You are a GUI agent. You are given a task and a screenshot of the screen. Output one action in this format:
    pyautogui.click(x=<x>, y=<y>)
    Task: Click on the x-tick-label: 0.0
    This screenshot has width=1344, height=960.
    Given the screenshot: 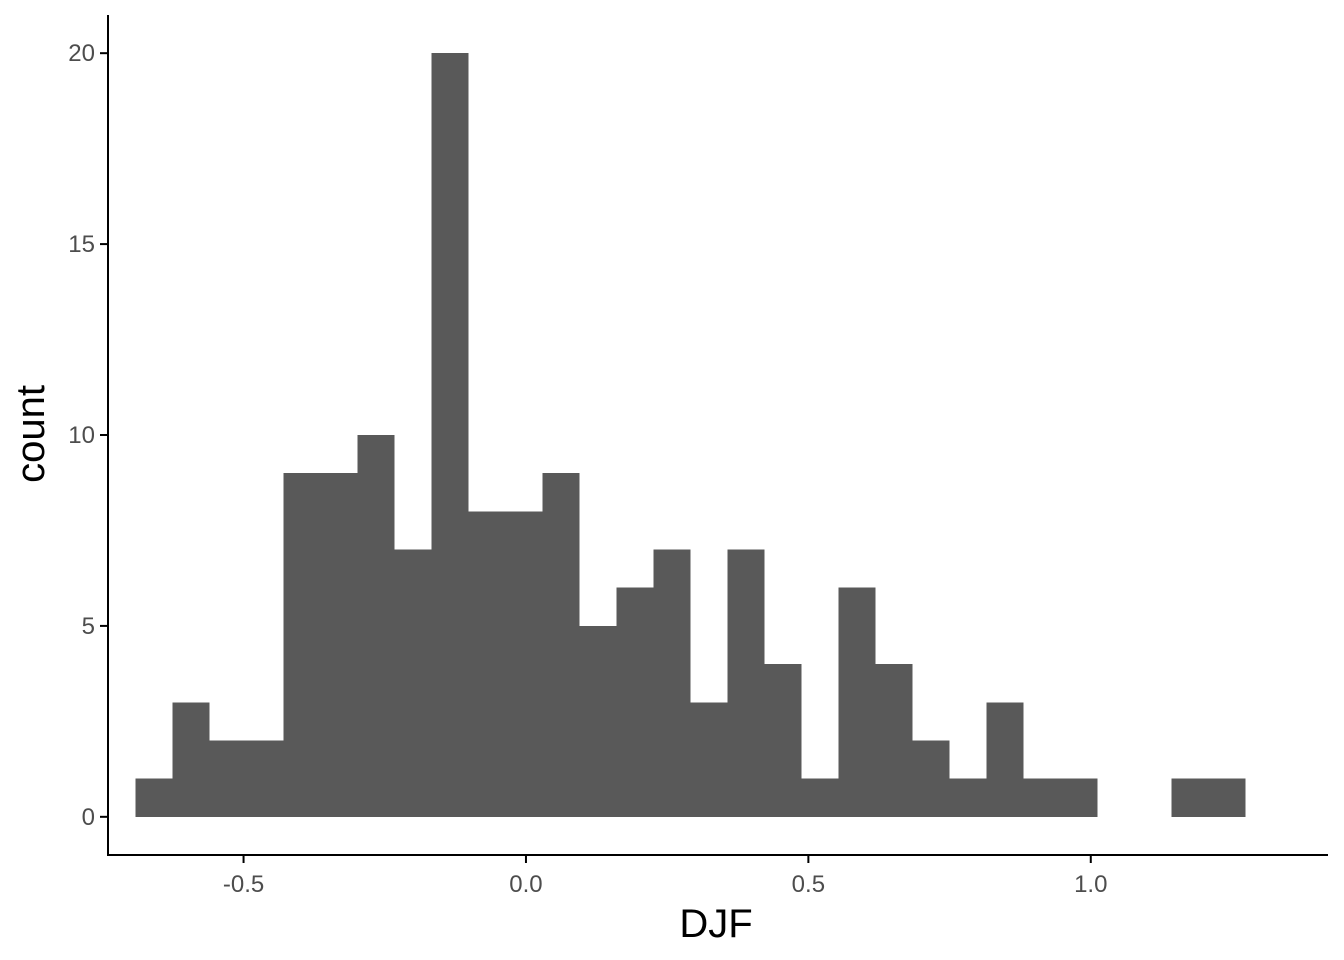 What is the action you would take?
    pyautogui.click(x=525, y=884)
    